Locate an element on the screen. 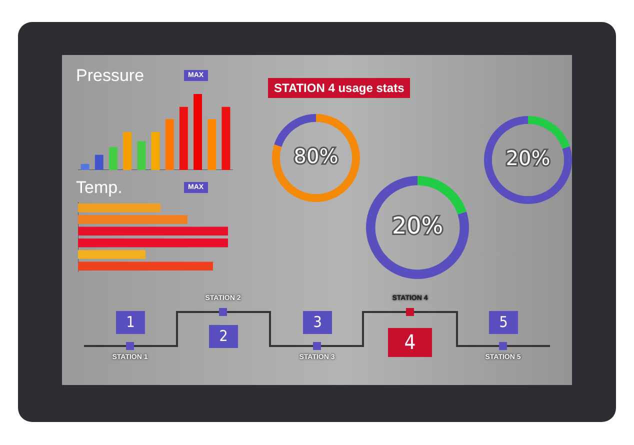  chart-title: Temp. is located at coordinates (99, 188).